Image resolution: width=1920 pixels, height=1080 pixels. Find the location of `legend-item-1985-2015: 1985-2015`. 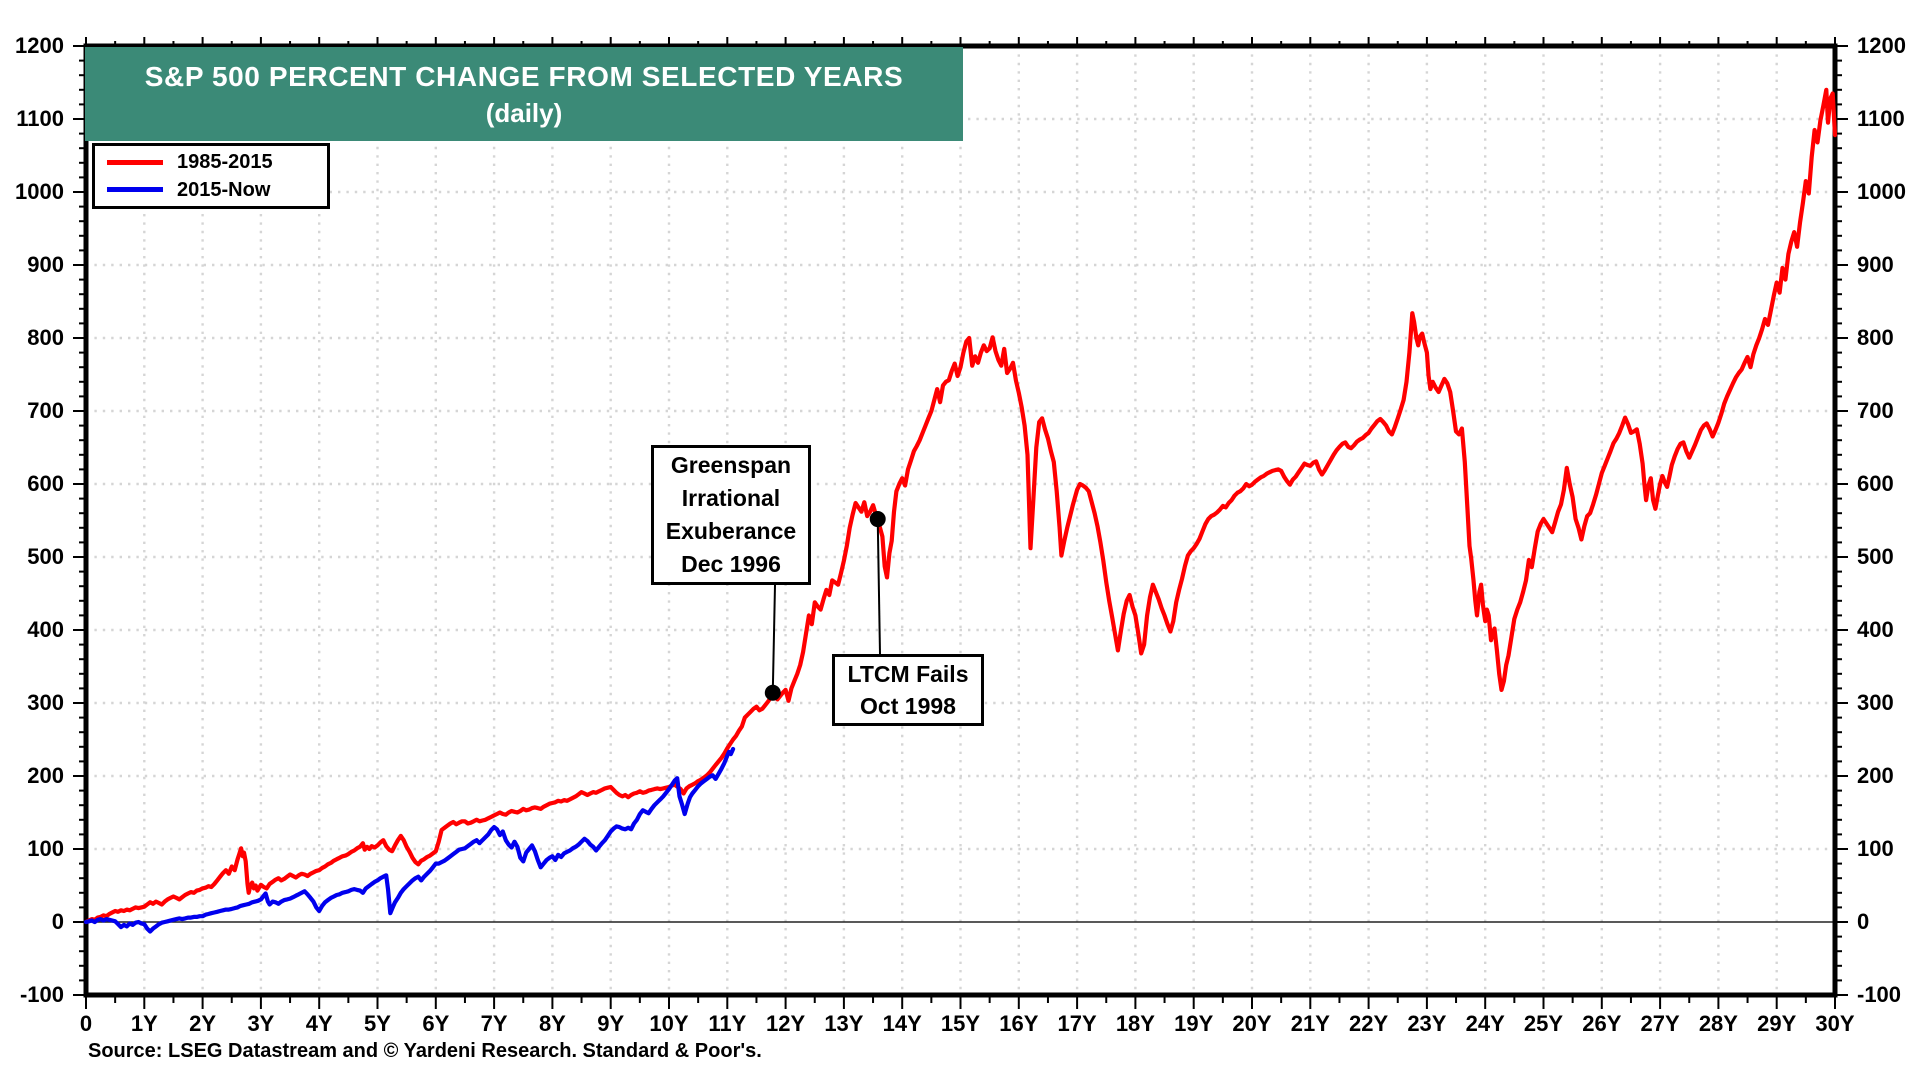

legend-item-1985-2015: 1985-2015 is located at coordinates (211, 162).